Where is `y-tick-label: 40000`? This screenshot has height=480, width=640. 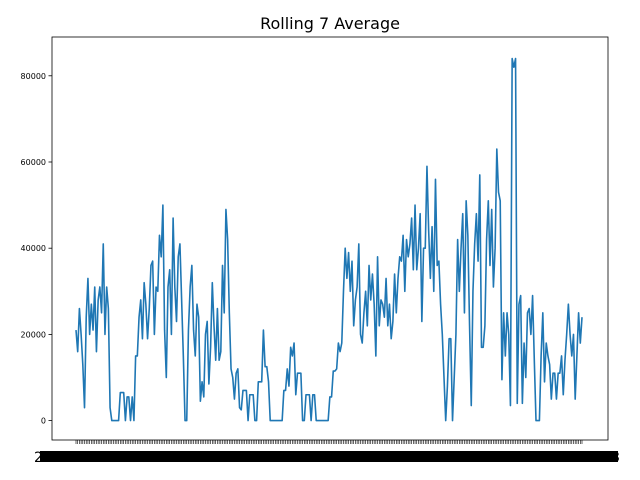
y-tick-label: 40000 is located at coordinates (33, 248).